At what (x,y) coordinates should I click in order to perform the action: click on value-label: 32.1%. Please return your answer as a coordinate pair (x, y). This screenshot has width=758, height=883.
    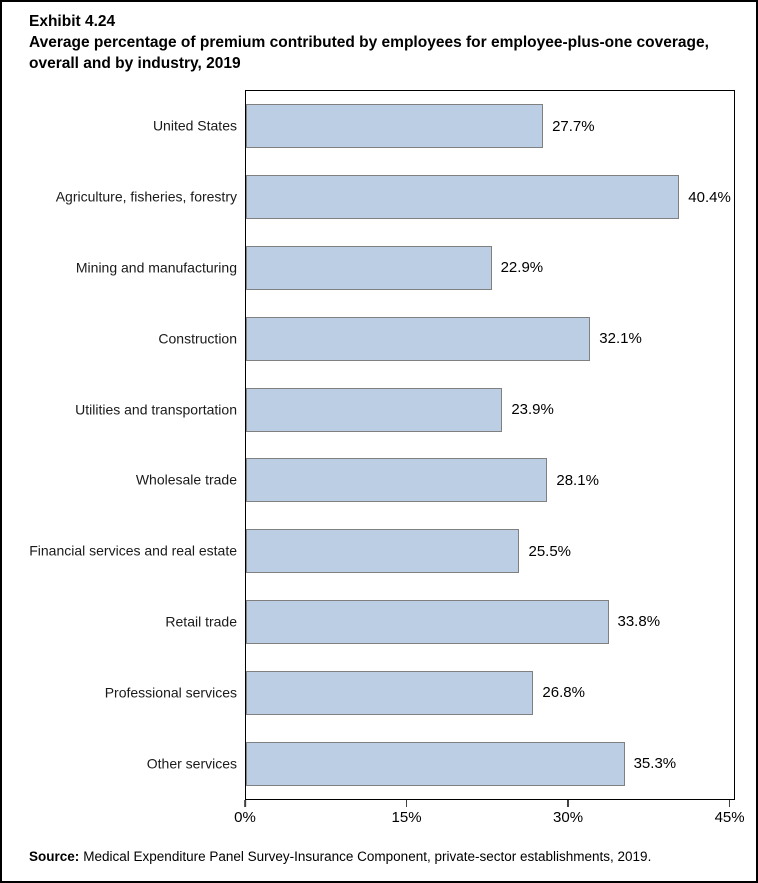
    Looking at the image, I should click on (620, 339).